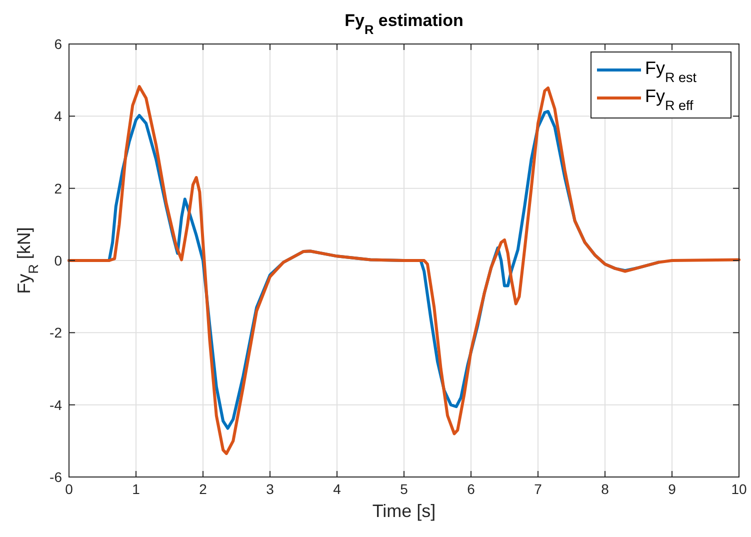  Describe the element at coordinates (404, 511) in the screenshot. I see `x-axis-title: Time [s]` at that location.